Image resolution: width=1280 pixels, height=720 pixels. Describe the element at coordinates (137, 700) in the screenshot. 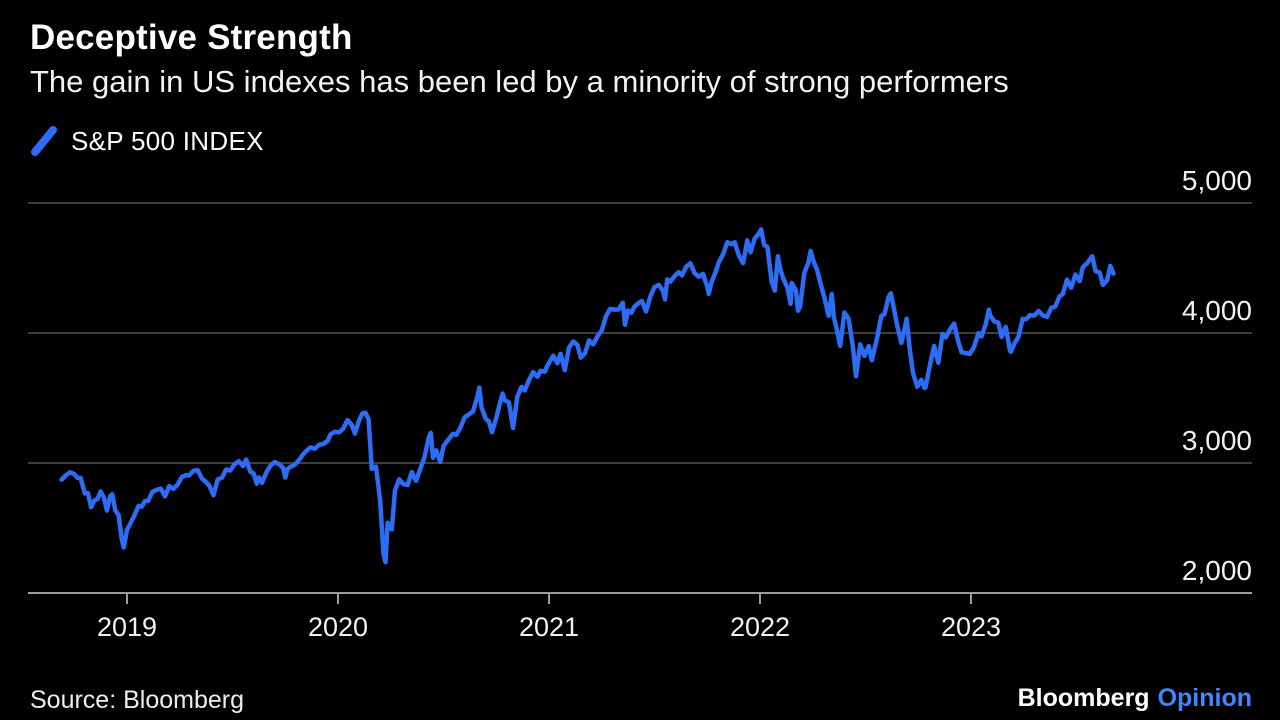

I see `source-credit: Source: Bloomberg` at that location.